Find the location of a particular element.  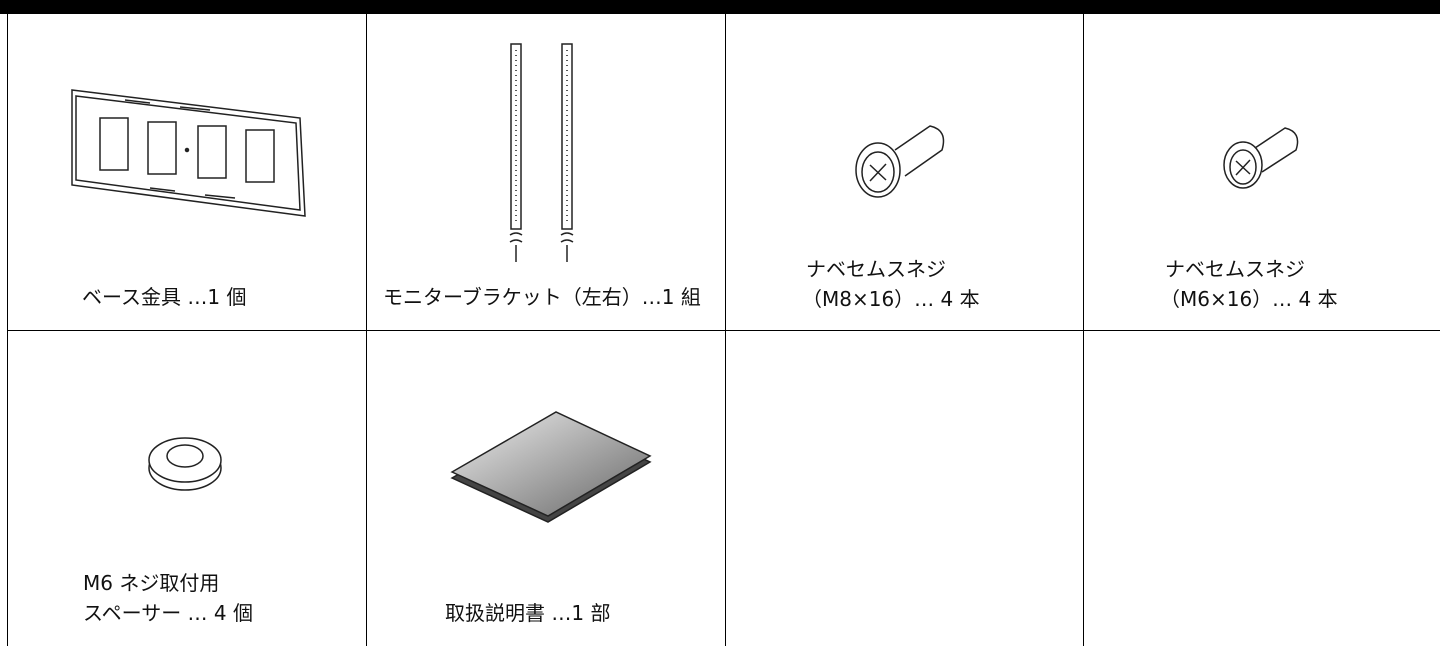

item-label: （M8×16）… 4 本 is located at coordinates (891, 299).